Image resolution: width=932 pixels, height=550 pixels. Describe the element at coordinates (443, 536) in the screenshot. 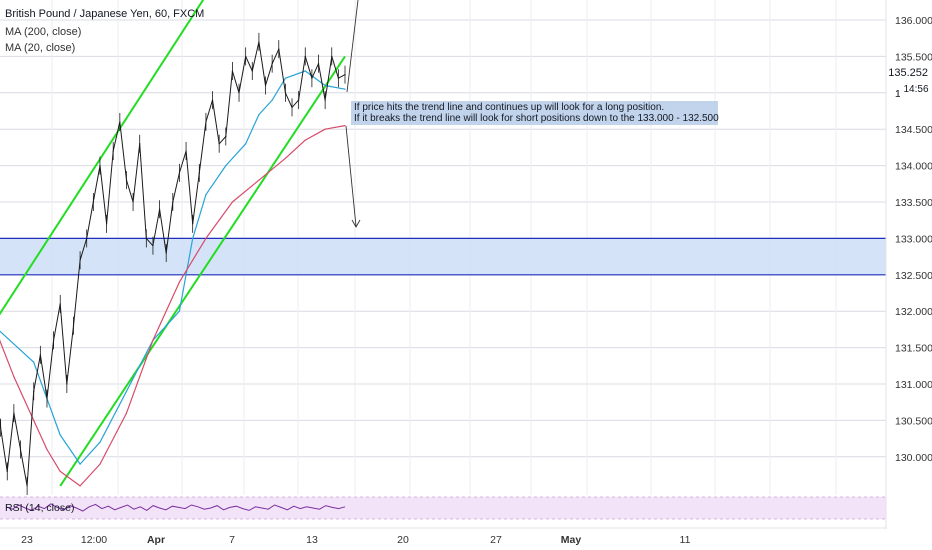

I see `x-axis: 23 12:00 Apr 7 13 20 27 May 11` at that location.